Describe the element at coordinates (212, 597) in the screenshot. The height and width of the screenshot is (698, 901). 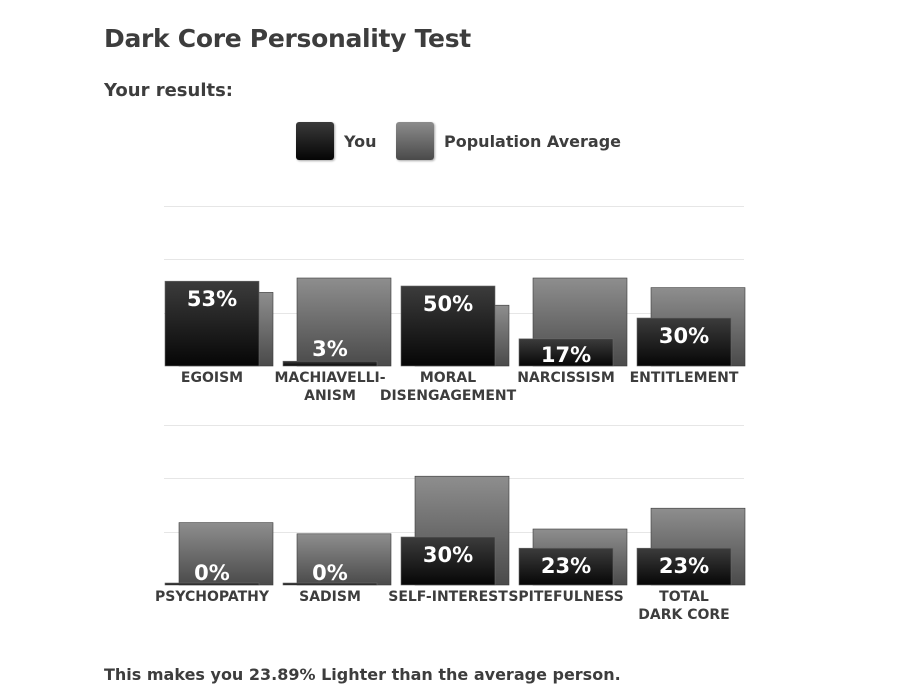
I see `category-label-2-1: PSYCHOPATHY` at that location.